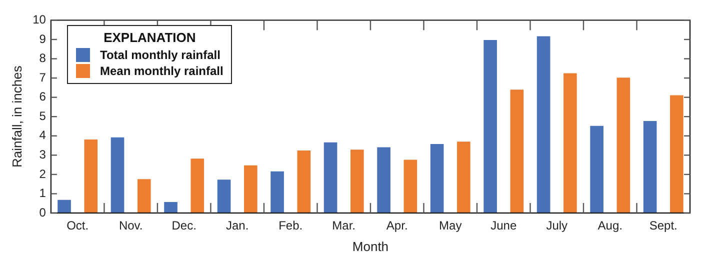 This screenshot has height=263, width=704. Describe the element at coordinates (42, 173) in the screenshot. I see `y-tick-label: 2` at that location.